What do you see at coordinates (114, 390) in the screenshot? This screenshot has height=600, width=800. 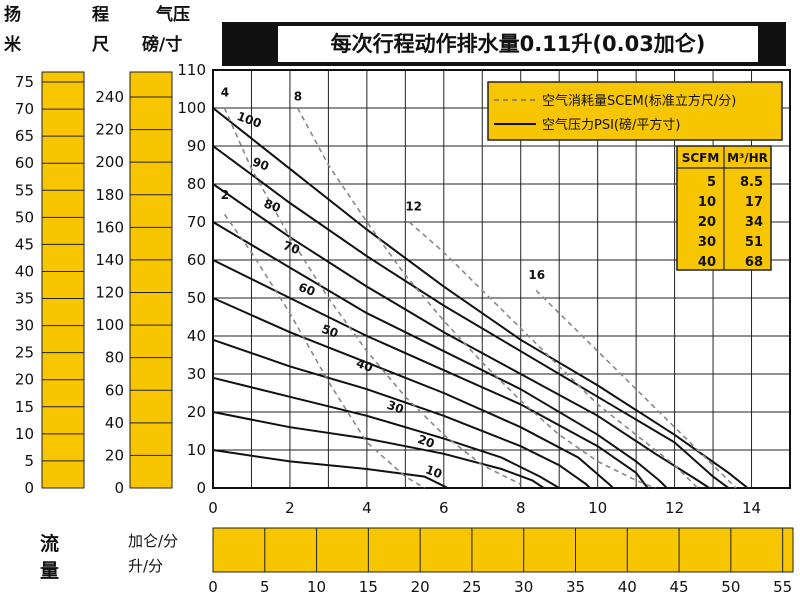 I see `head-ft-tick-label: 60` at bounding box center [114, 390].